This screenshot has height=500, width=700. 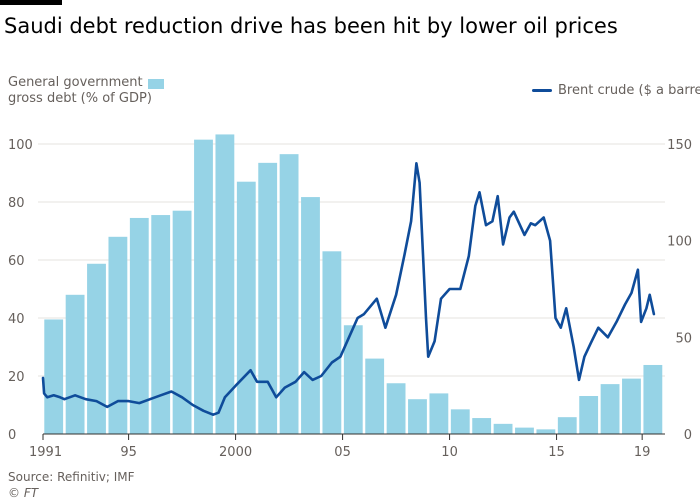 I want to click on left-tick-label: 80, so click(x=16, y=203).